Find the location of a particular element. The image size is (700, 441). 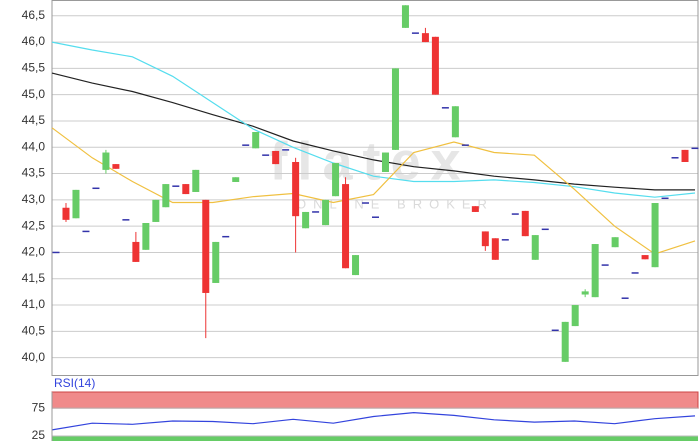

y-tick-label: 43,5 is located at coordinates (34, 173).